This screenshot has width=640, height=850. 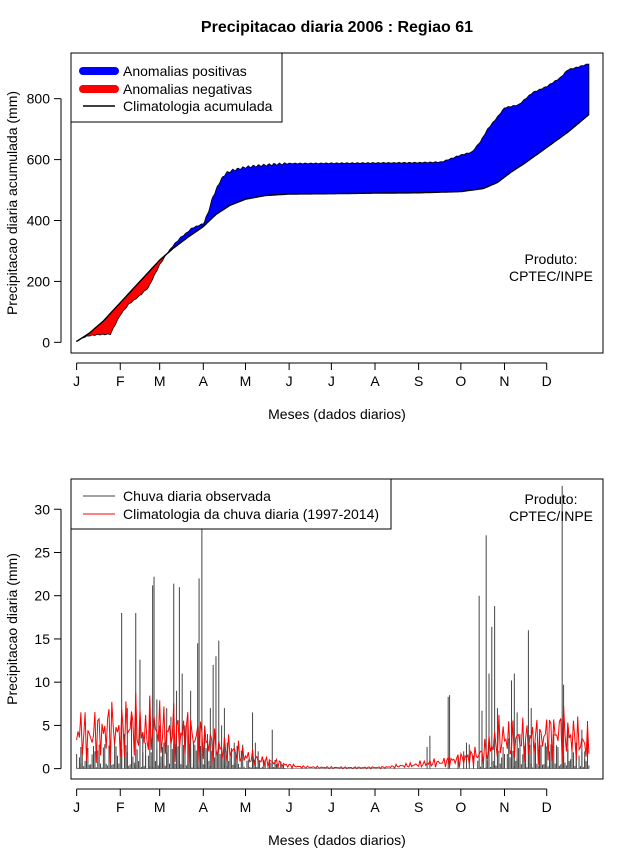 What do you see at coordinates (46, 342) in the screenshot?
I see `accumulated-y-tick-label: 0` at bounding box center [46, 342].